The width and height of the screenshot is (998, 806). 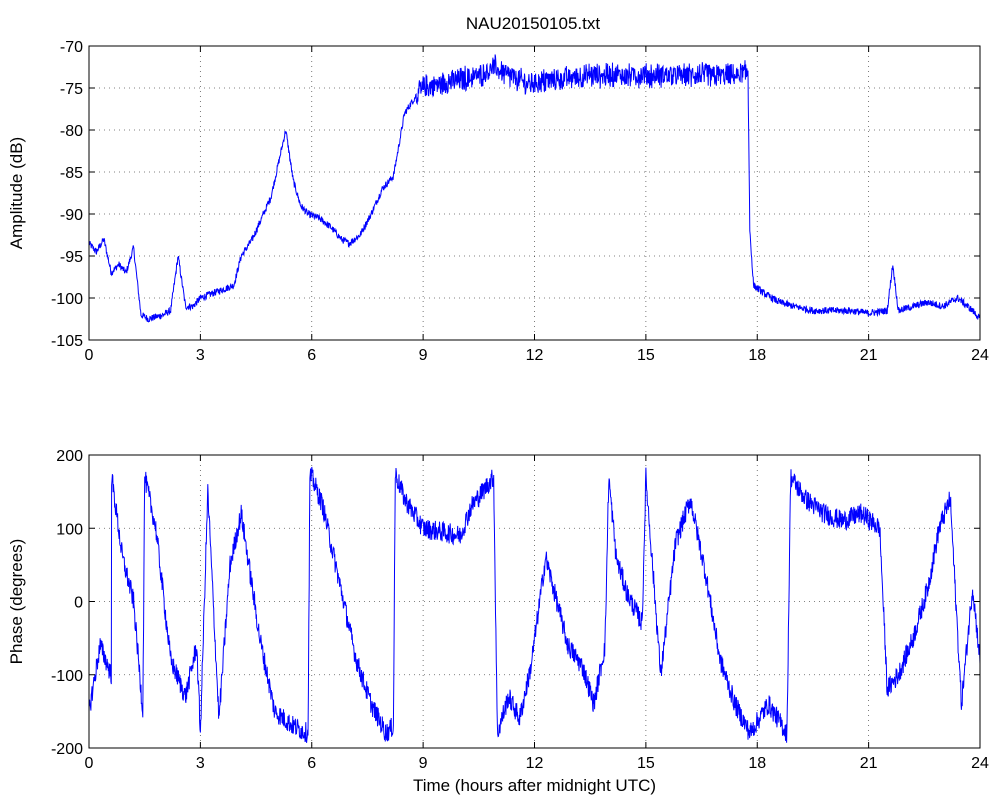 I want to click on phase-xtick-label-3: 9, so click(x=423, y=763).